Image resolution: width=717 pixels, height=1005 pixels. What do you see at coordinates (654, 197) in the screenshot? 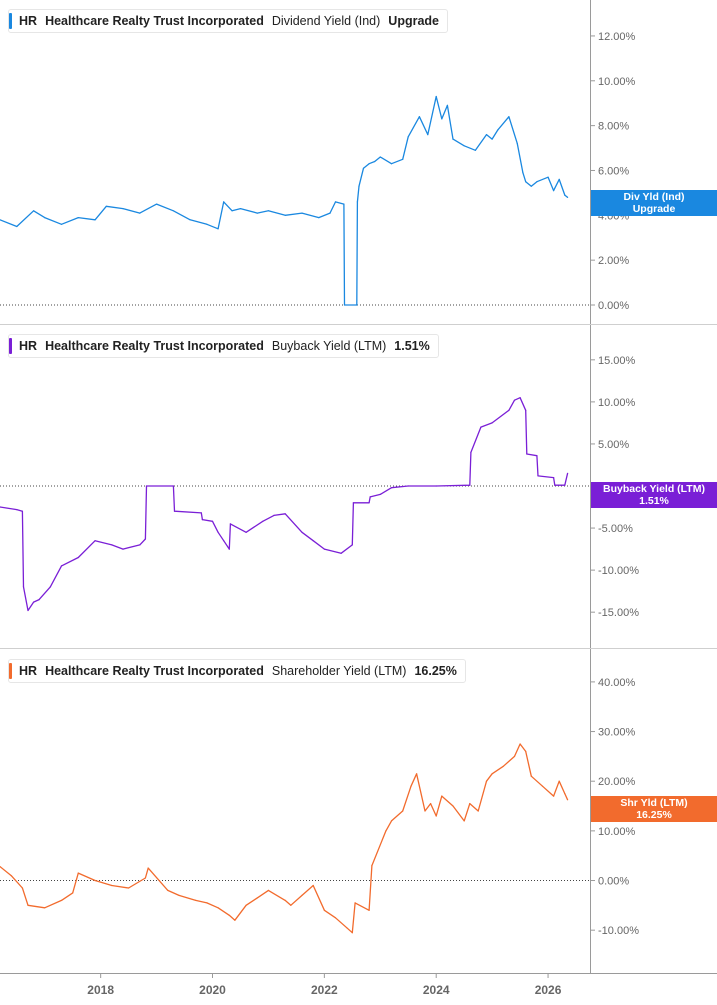
I see `tag-label: Div Yld (Ind)` at bounding box center [654, 197].